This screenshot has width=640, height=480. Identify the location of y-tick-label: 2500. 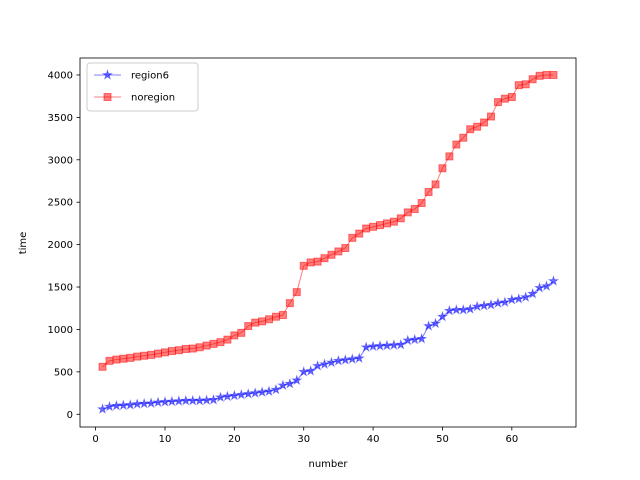
(60, 203).